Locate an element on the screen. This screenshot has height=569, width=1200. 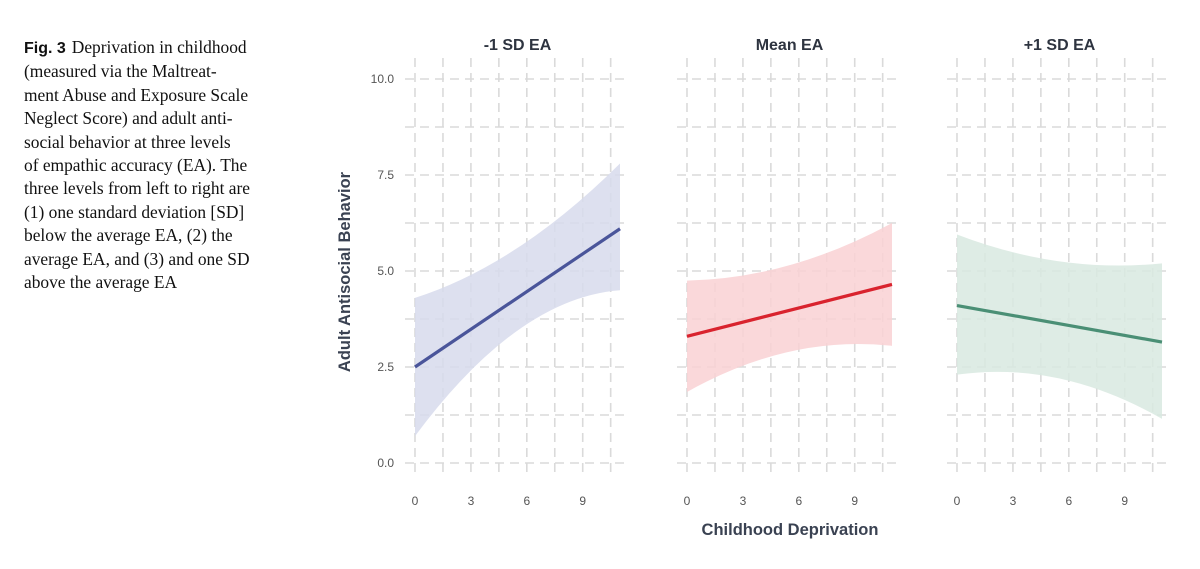
caption-line-5: social behavior at three levels is located at coordinates (127, 141).